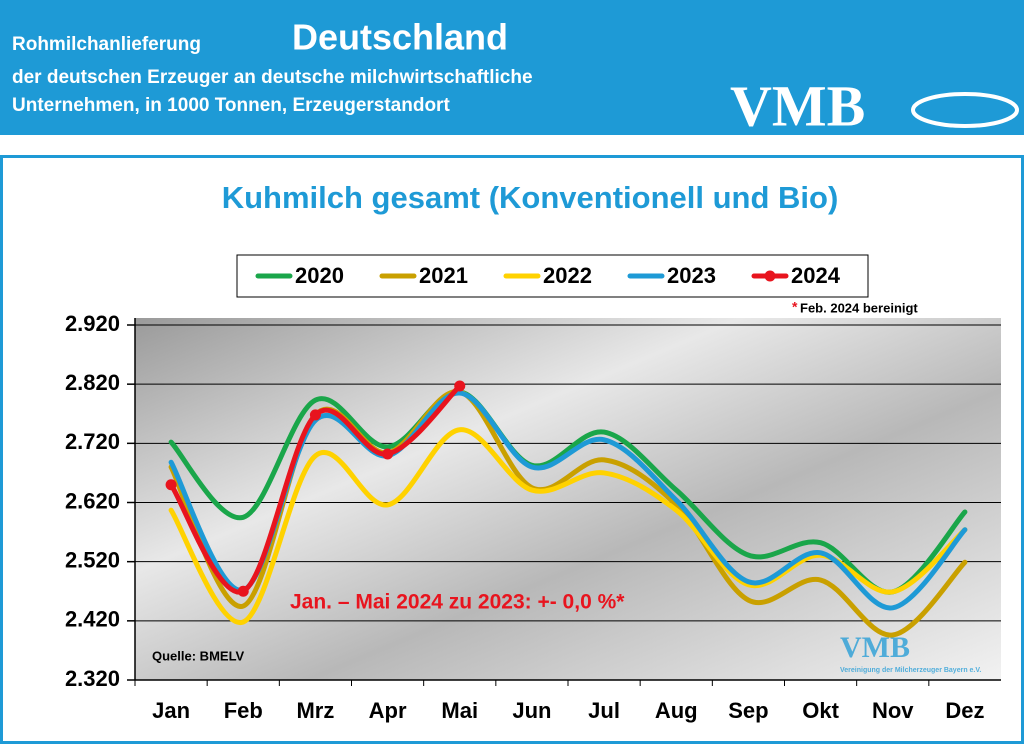  Describe the element at coordinates (964, 710) in the screenshot. I see `x-tick-label: Dez` at that location.